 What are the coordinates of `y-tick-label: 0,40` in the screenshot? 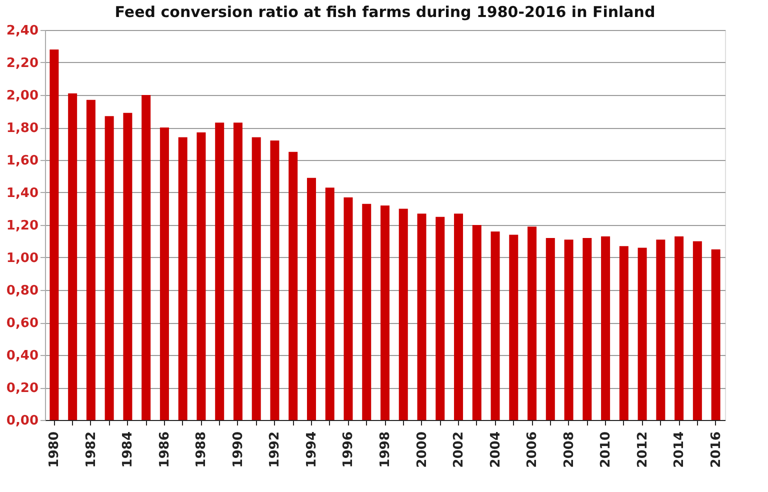 It's located at (22, 356).